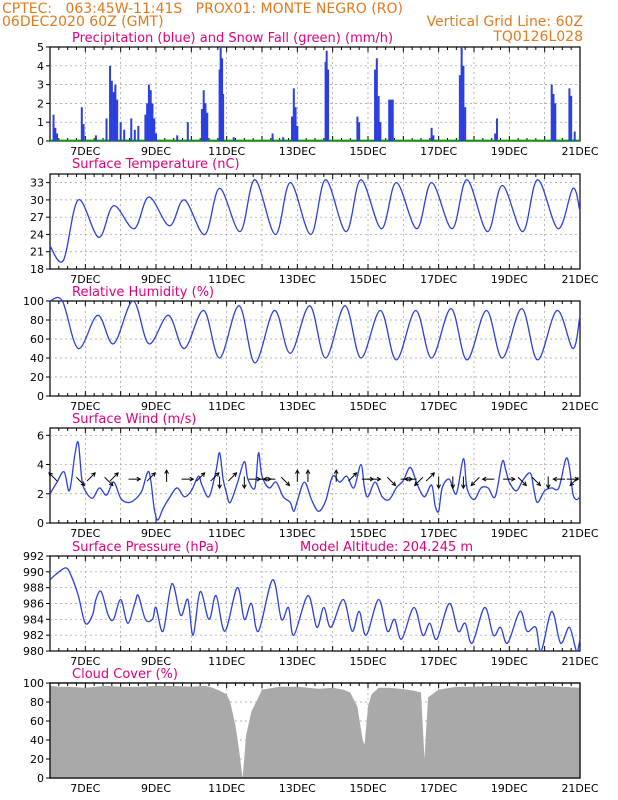  What do you see at coordinates (297, 533) in the screenshot?
I see `x-tick-label: 13DEC` at bounding box center [297, 533].